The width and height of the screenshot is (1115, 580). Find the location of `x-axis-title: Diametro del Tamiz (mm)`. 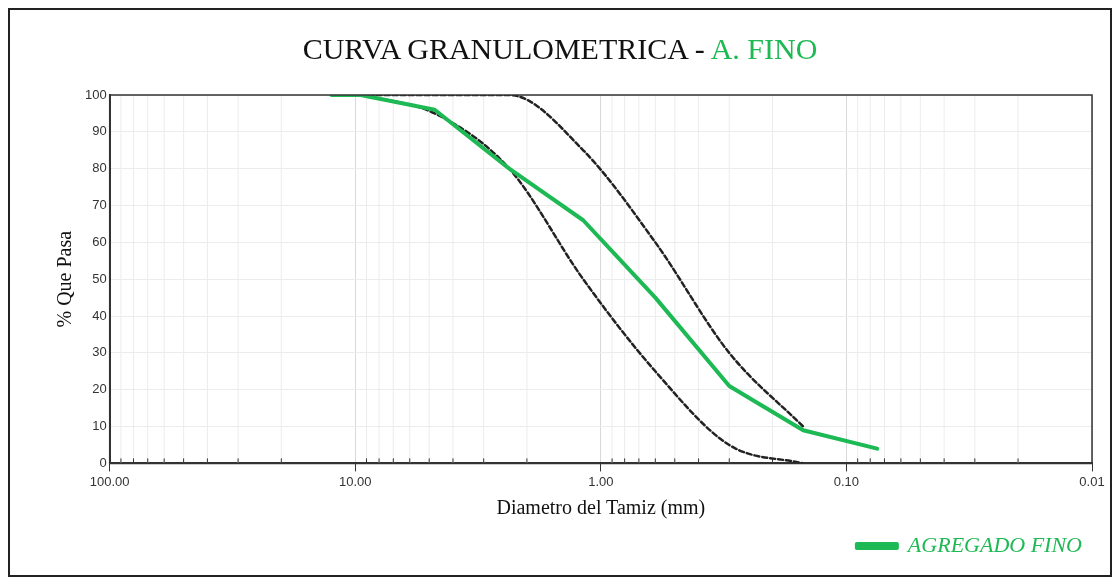

x-axis-title: Diametro del Tamiz (mm) is located at coordinates (601, 508).